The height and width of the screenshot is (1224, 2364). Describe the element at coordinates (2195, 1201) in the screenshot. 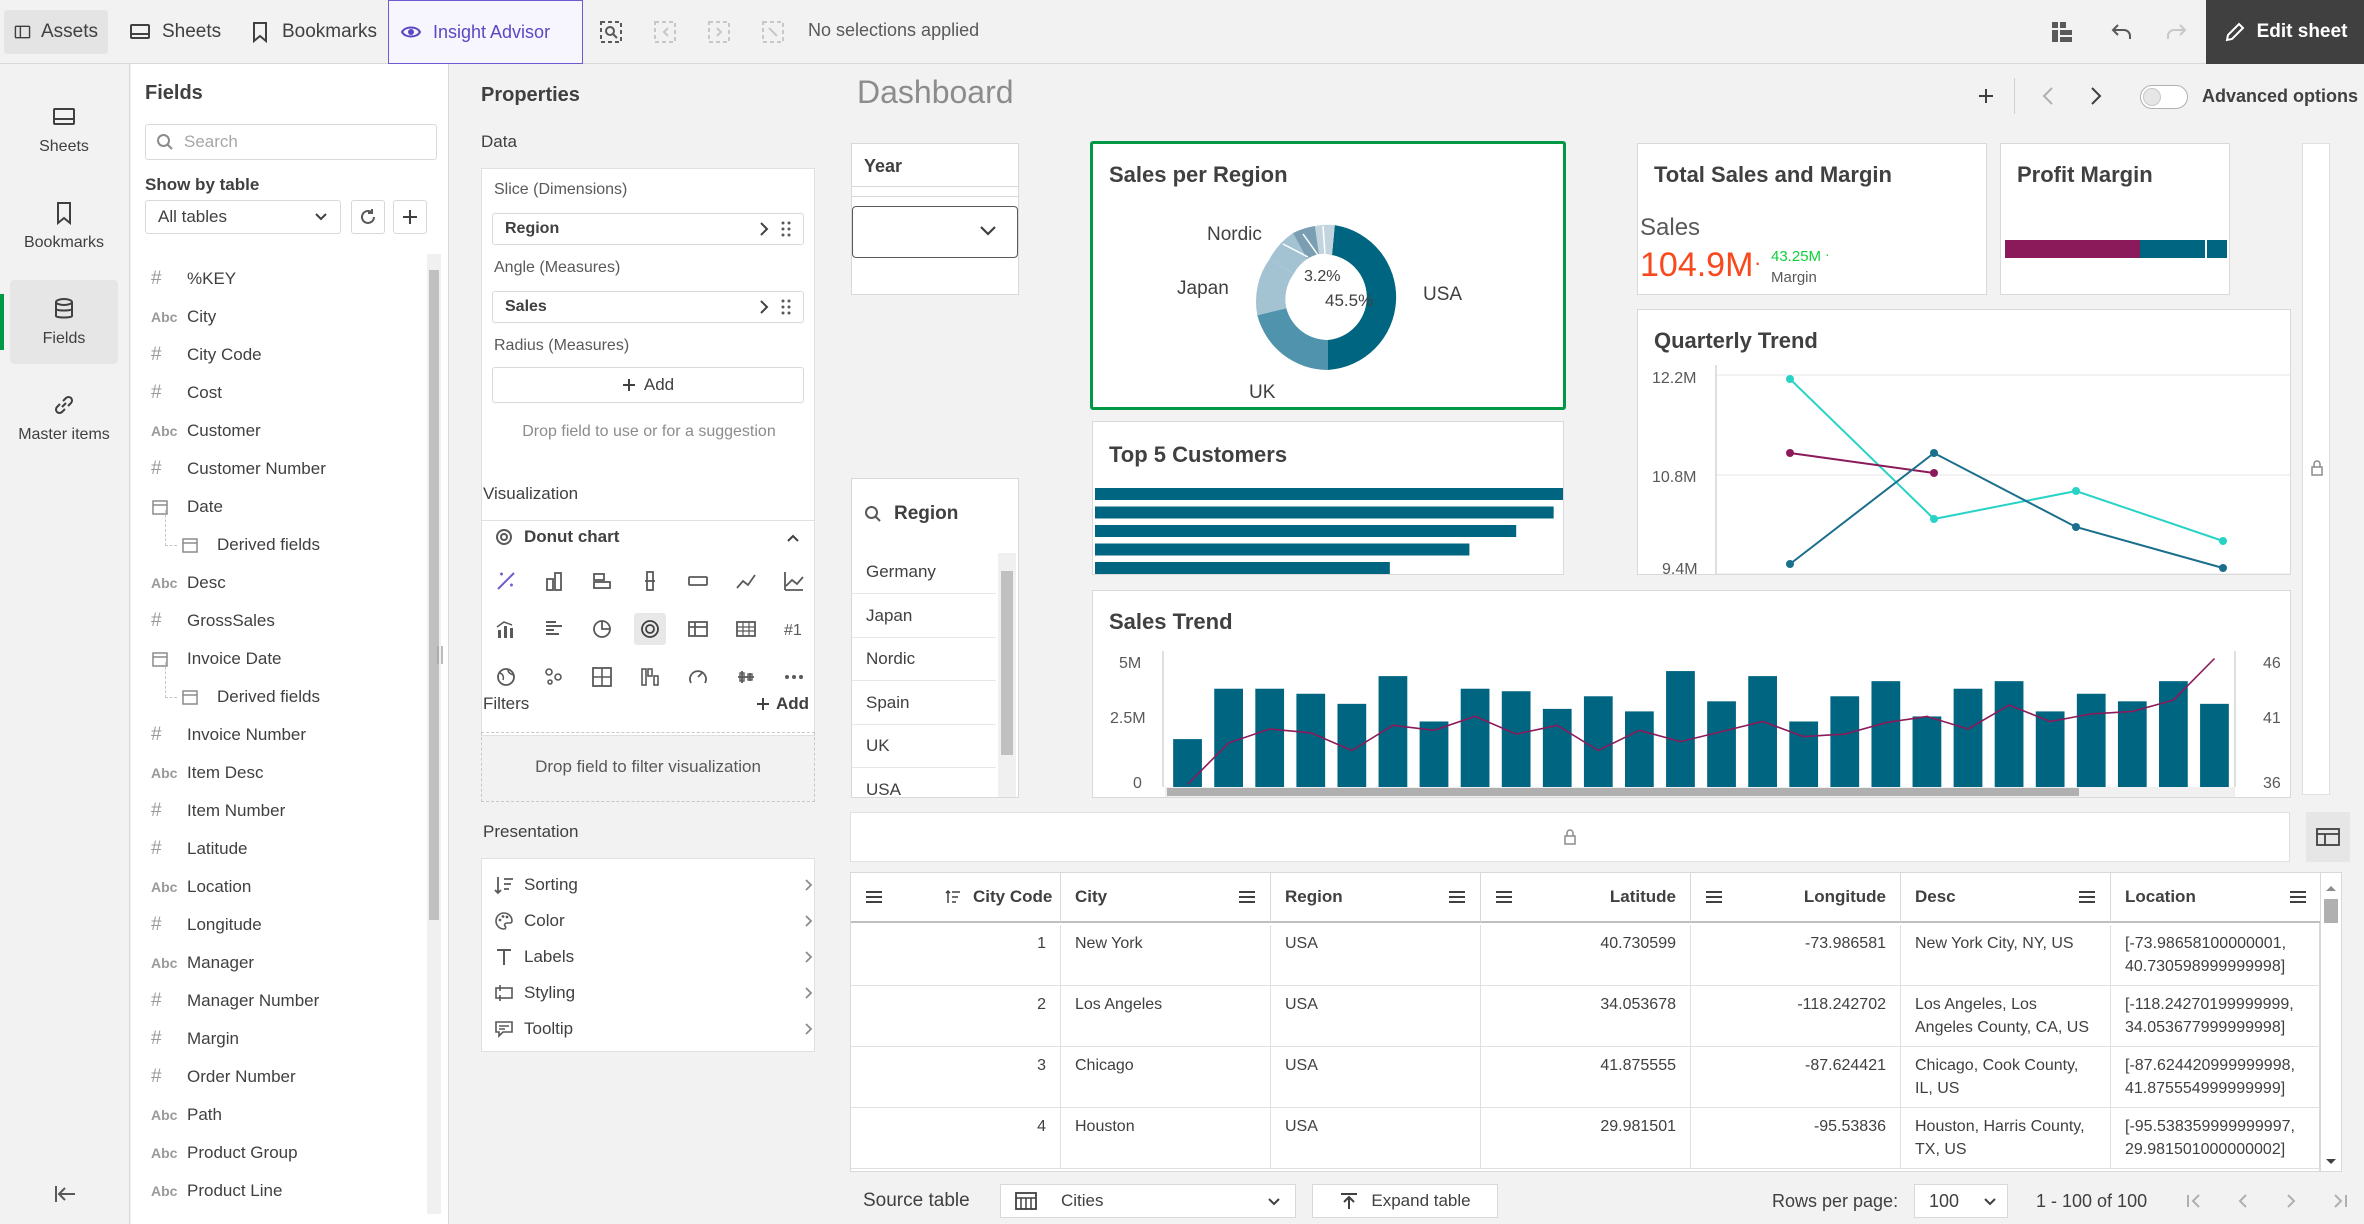

I see `first-page-icon` at that location.